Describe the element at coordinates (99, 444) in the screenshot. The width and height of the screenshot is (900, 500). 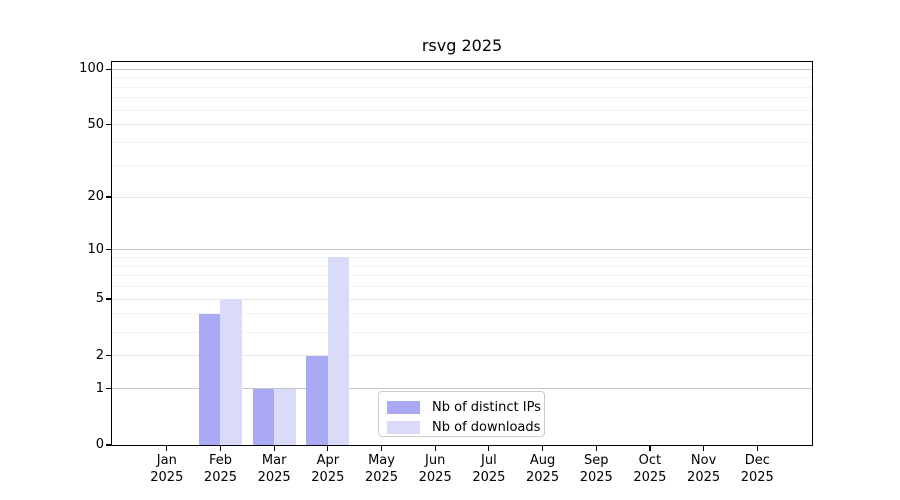
I see `y-tick-label: 0` at that location.